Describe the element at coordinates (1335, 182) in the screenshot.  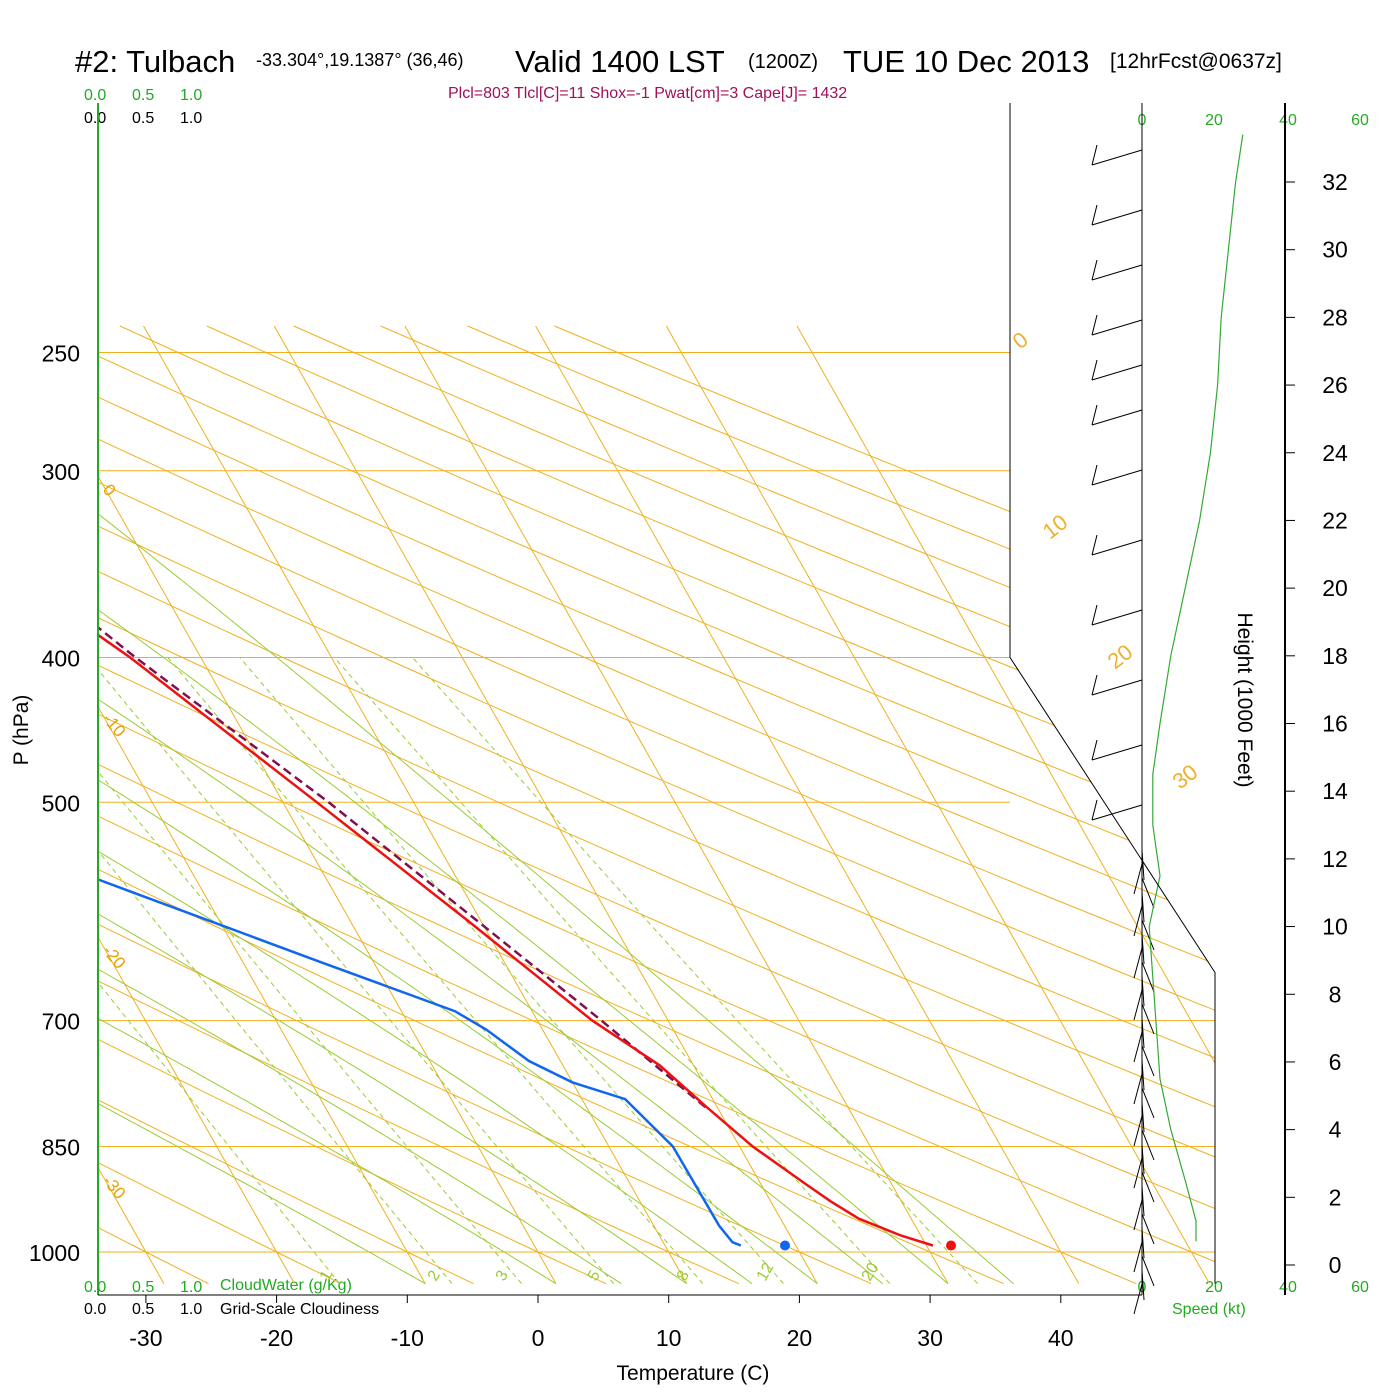
I see `height-tick-label: 32` at that location.